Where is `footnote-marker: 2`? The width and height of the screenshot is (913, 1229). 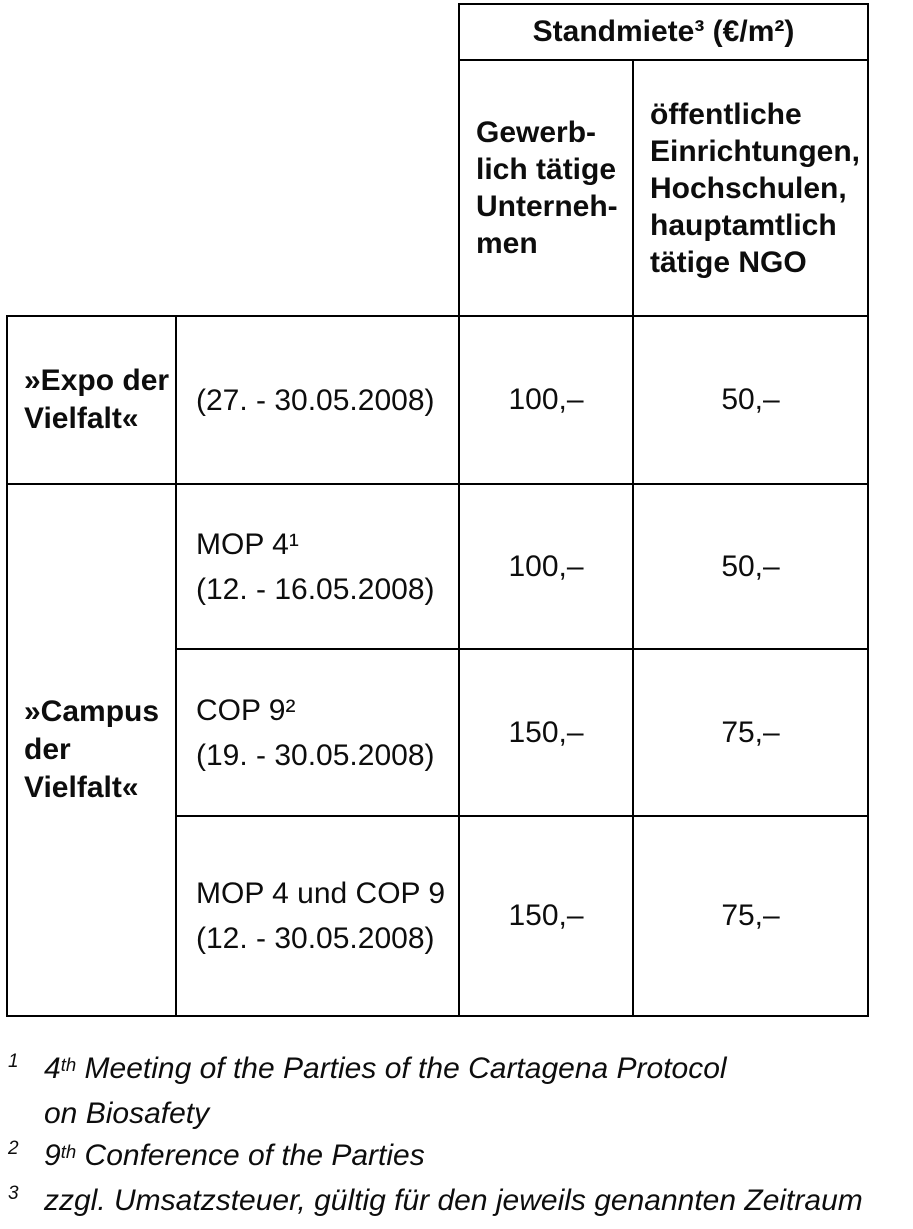
footnote-marker: 2 is located at coordinates (13, 1148).